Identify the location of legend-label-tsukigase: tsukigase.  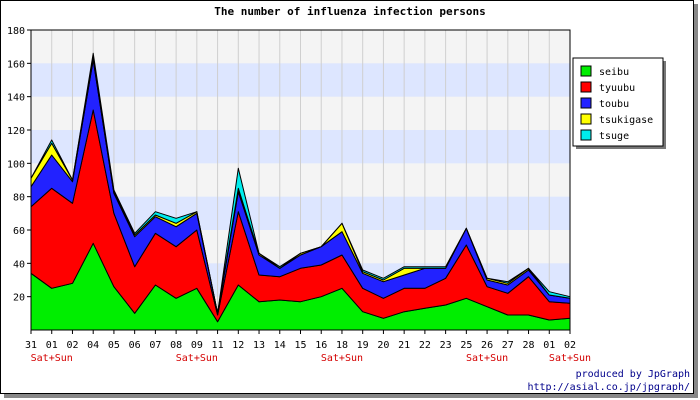
(626, 120).